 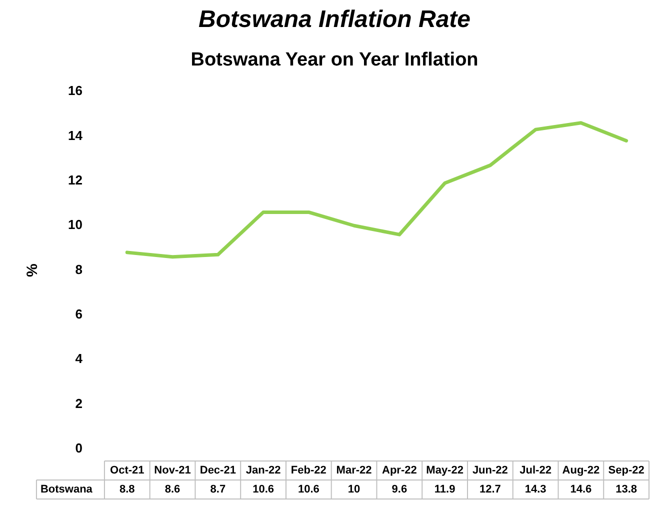 I want to click on x-tick-label: Oct-21, so click(x=127, y=470).